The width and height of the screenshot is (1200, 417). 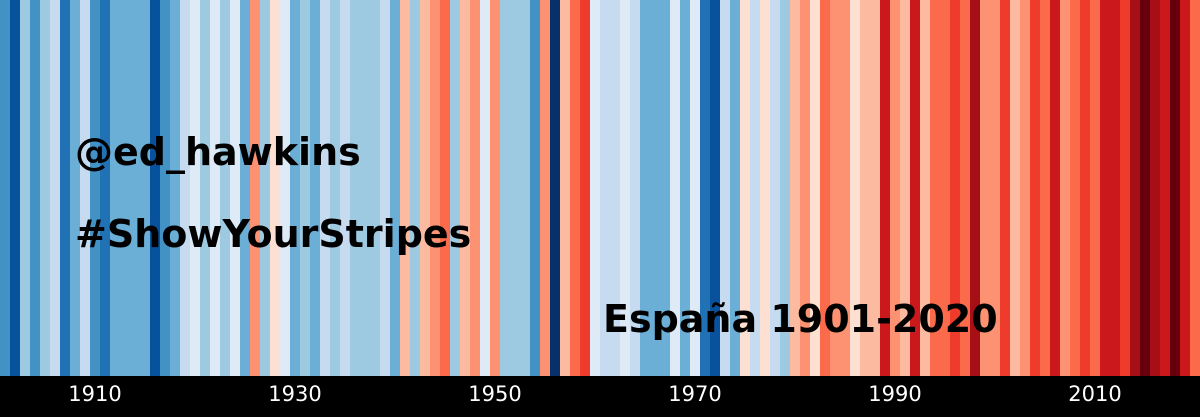 I want to click on stripe-1917, so click(x=165, y=188).